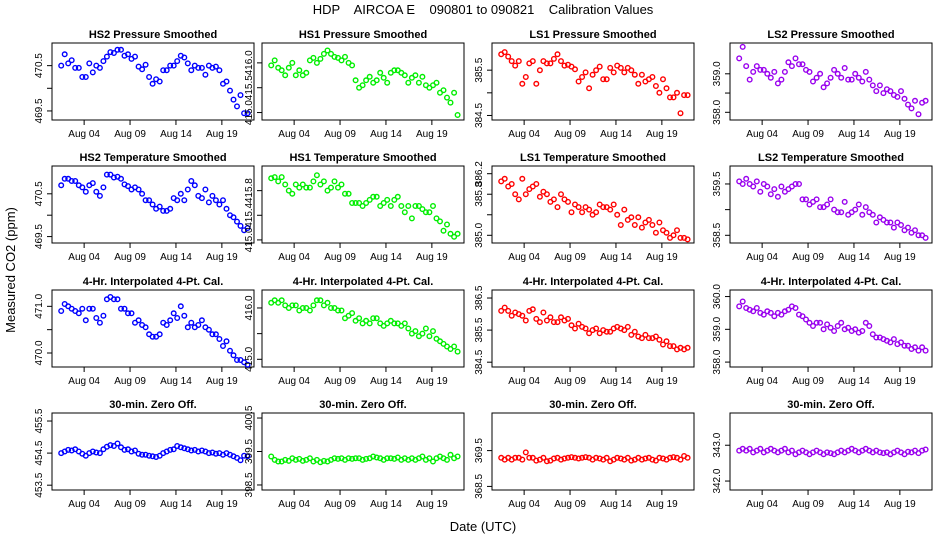  I want to click on y-tick-label: 470.0, so click(39, 352).